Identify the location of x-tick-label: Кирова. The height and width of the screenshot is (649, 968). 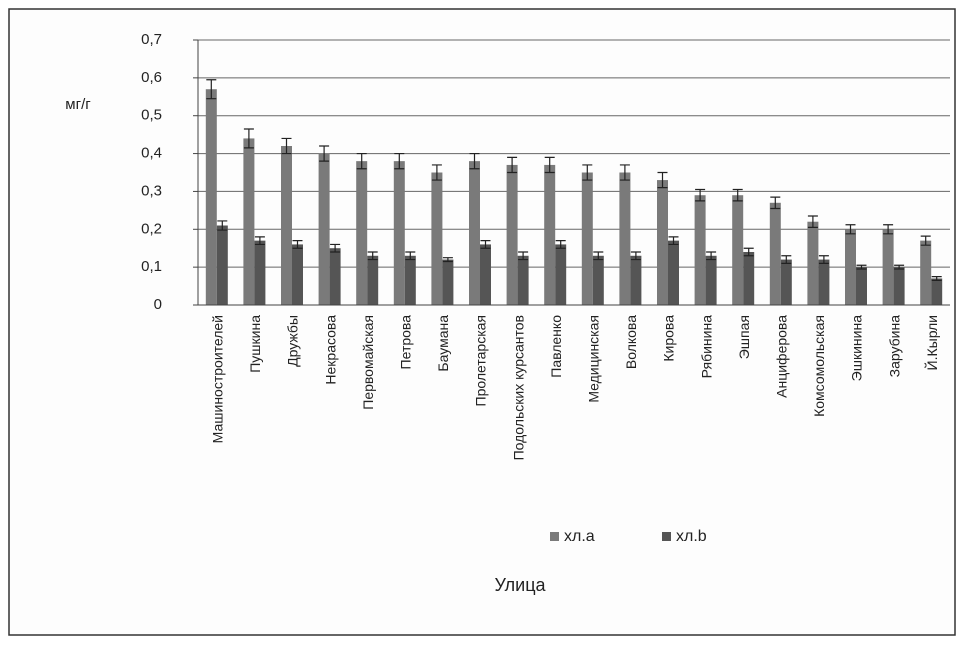
(669, 338).